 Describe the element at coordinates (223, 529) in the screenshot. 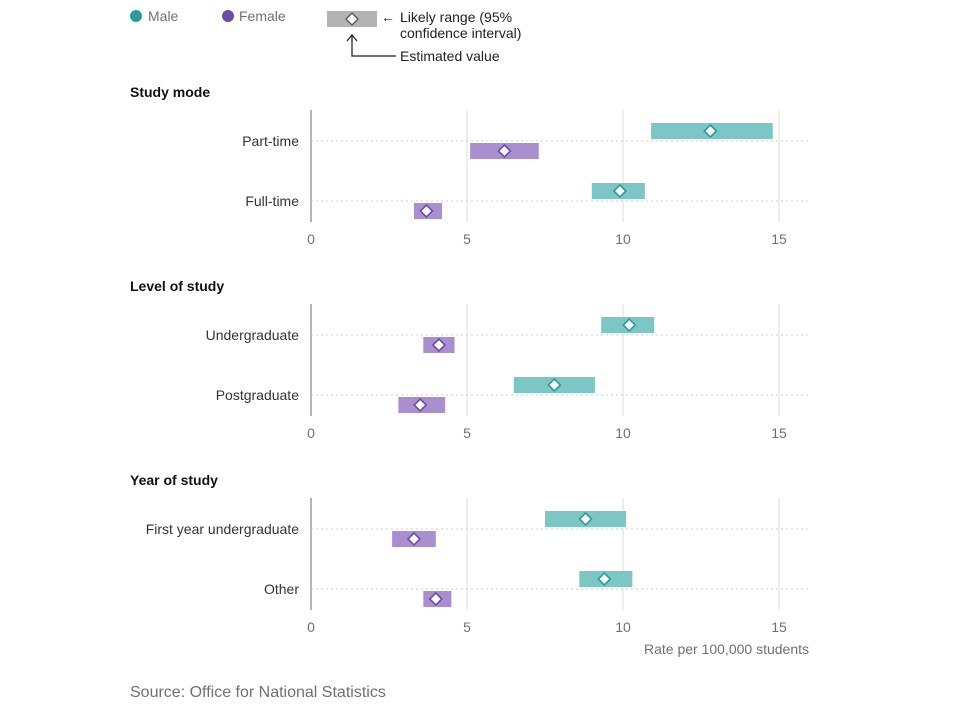

I see `category-label: First year undergraduate` at that location.